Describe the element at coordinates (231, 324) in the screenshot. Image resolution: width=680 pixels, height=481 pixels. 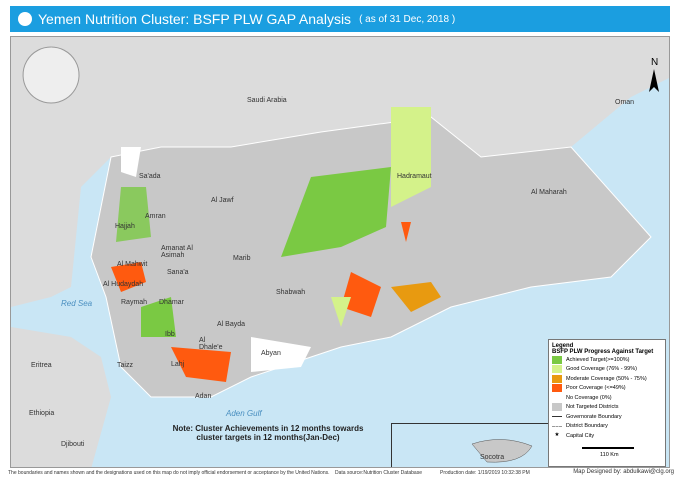
I see `label-al-bayda: Al Bayda` at that location.